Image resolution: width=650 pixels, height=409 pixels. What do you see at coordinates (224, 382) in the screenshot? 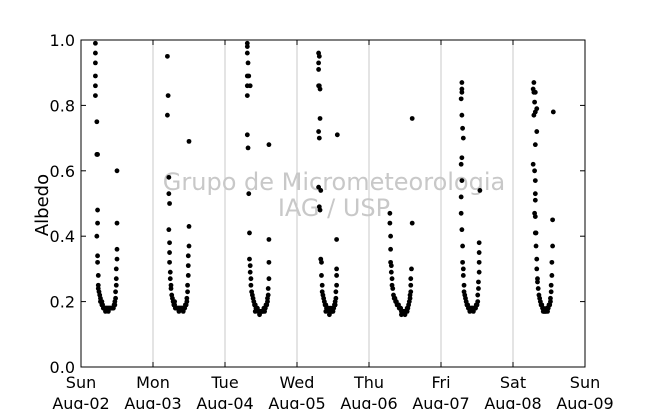
I see `x-tick-label-day: Tue` at bounding box center [224, 382].